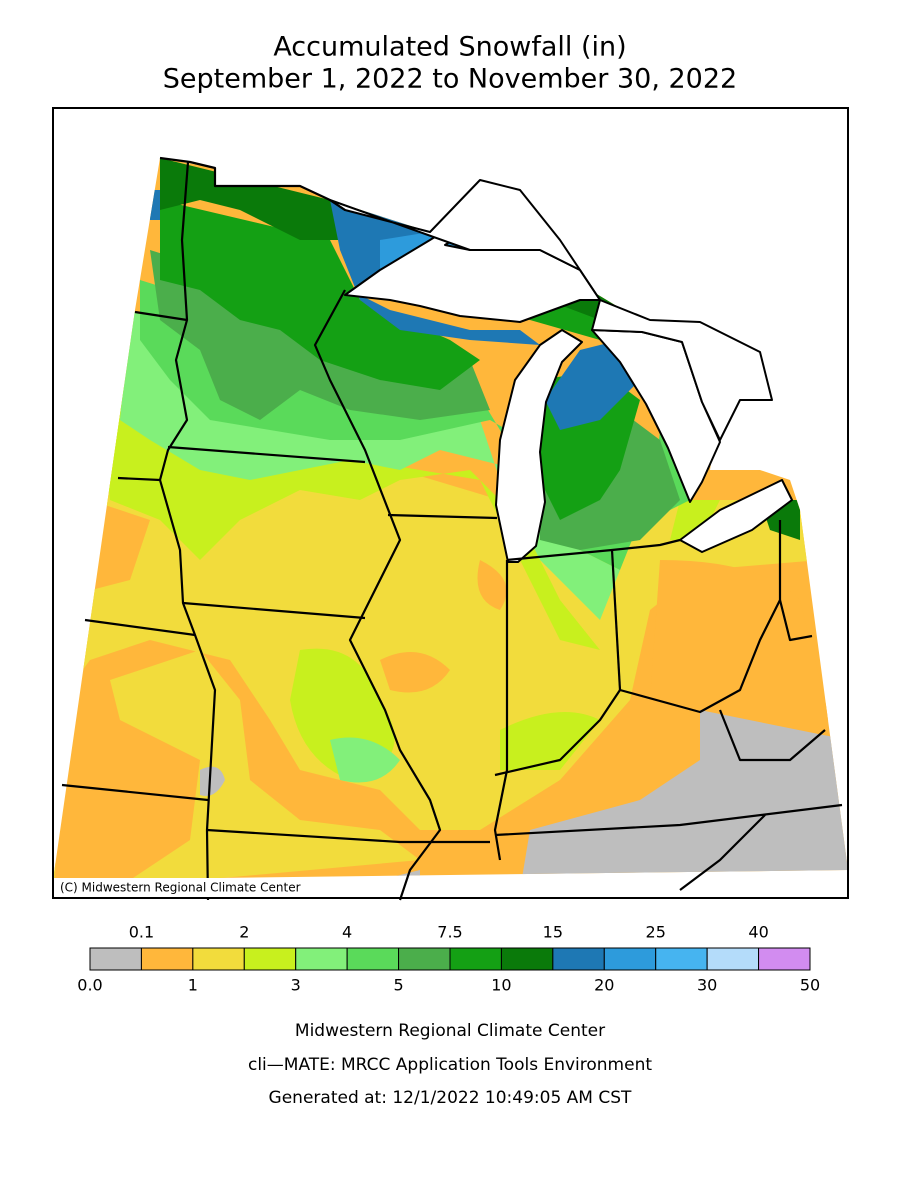  Describe the element at coordinates (398, 985) in the screenshot. I see `legend-bottom-label: 5` at that location.